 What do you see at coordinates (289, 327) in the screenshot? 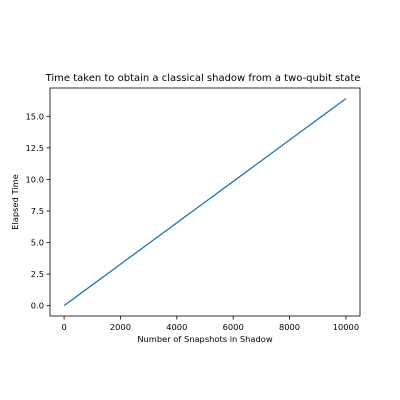
I see `x-tick-label: 8000` at bounding box center [289, 327].